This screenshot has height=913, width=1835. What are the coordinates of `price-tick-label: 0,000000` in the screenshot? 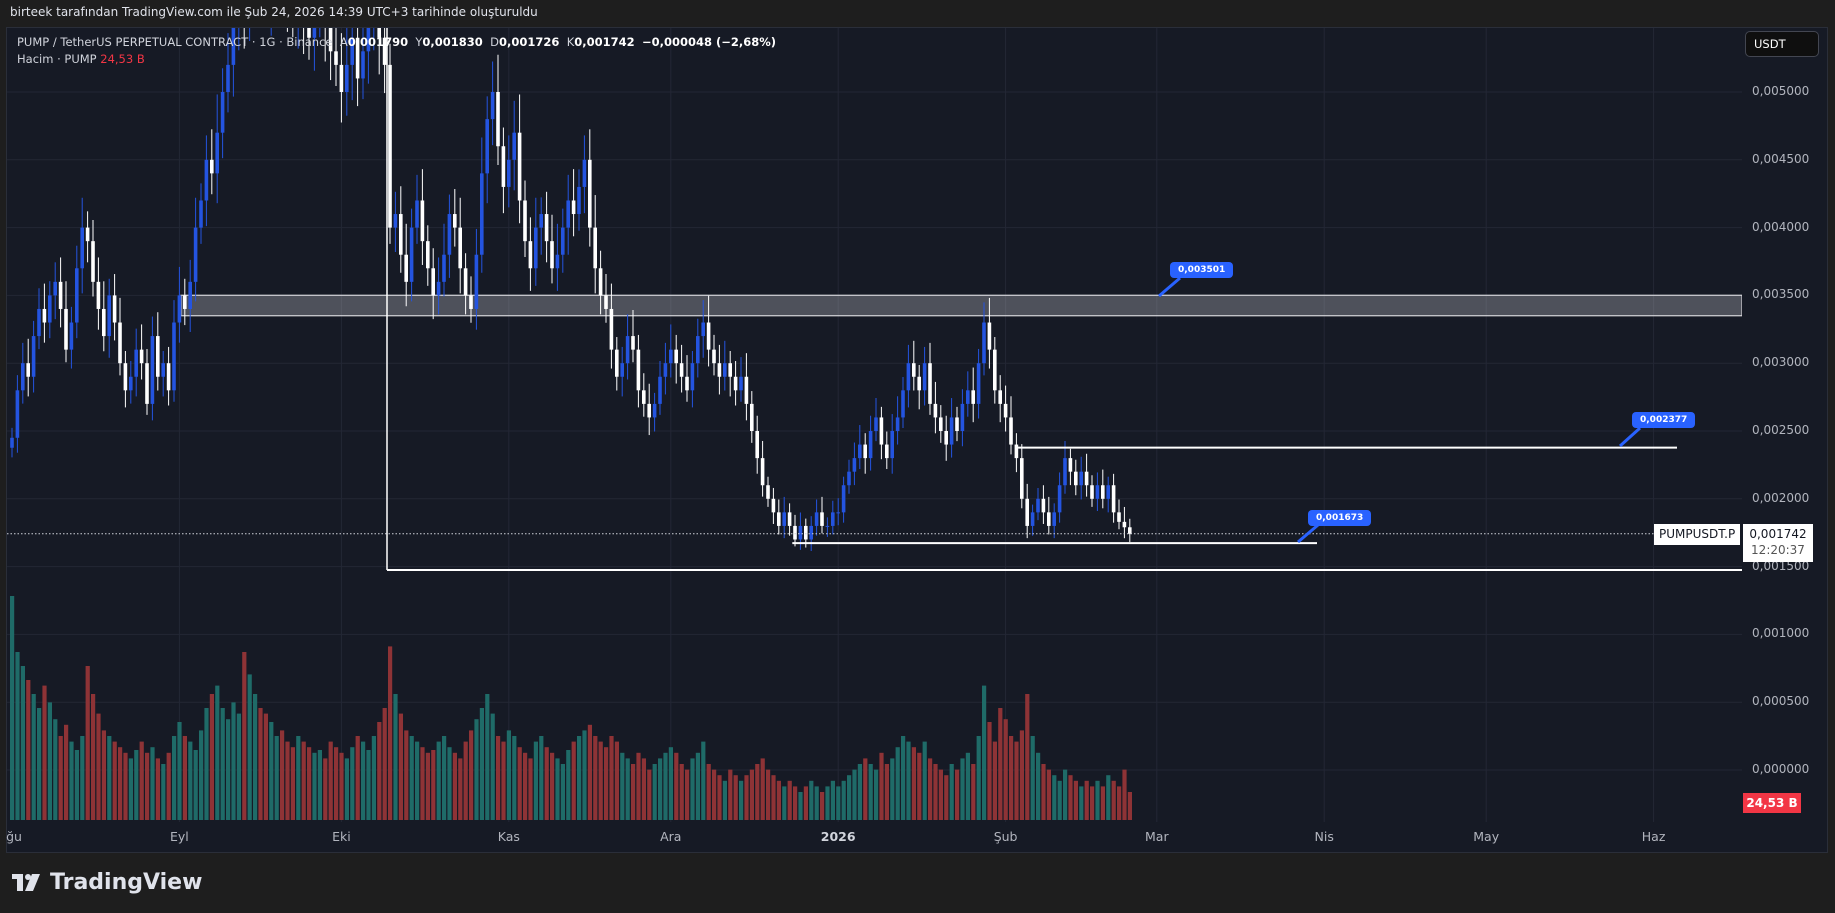 It's located at (1781, 769).